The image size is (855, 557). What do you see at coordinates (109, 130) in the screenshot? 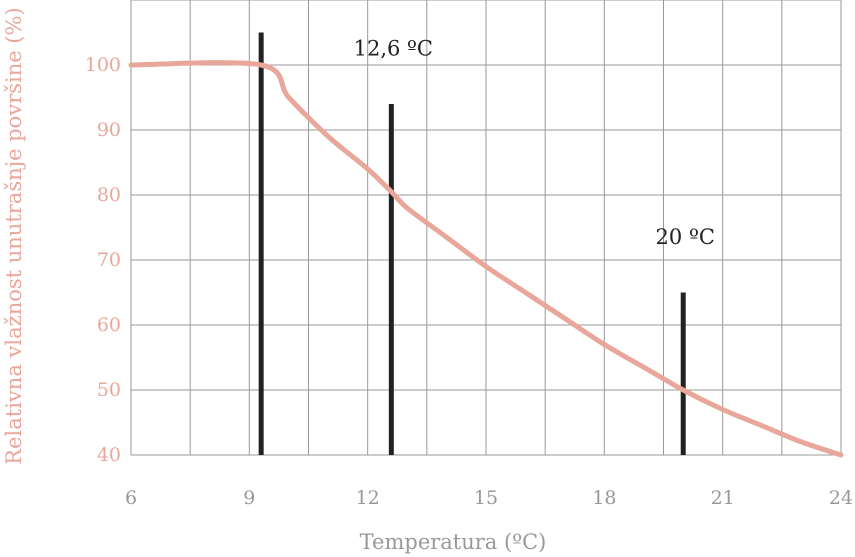
I see `y-tick-label: 90` at bounding box center [109, 130].